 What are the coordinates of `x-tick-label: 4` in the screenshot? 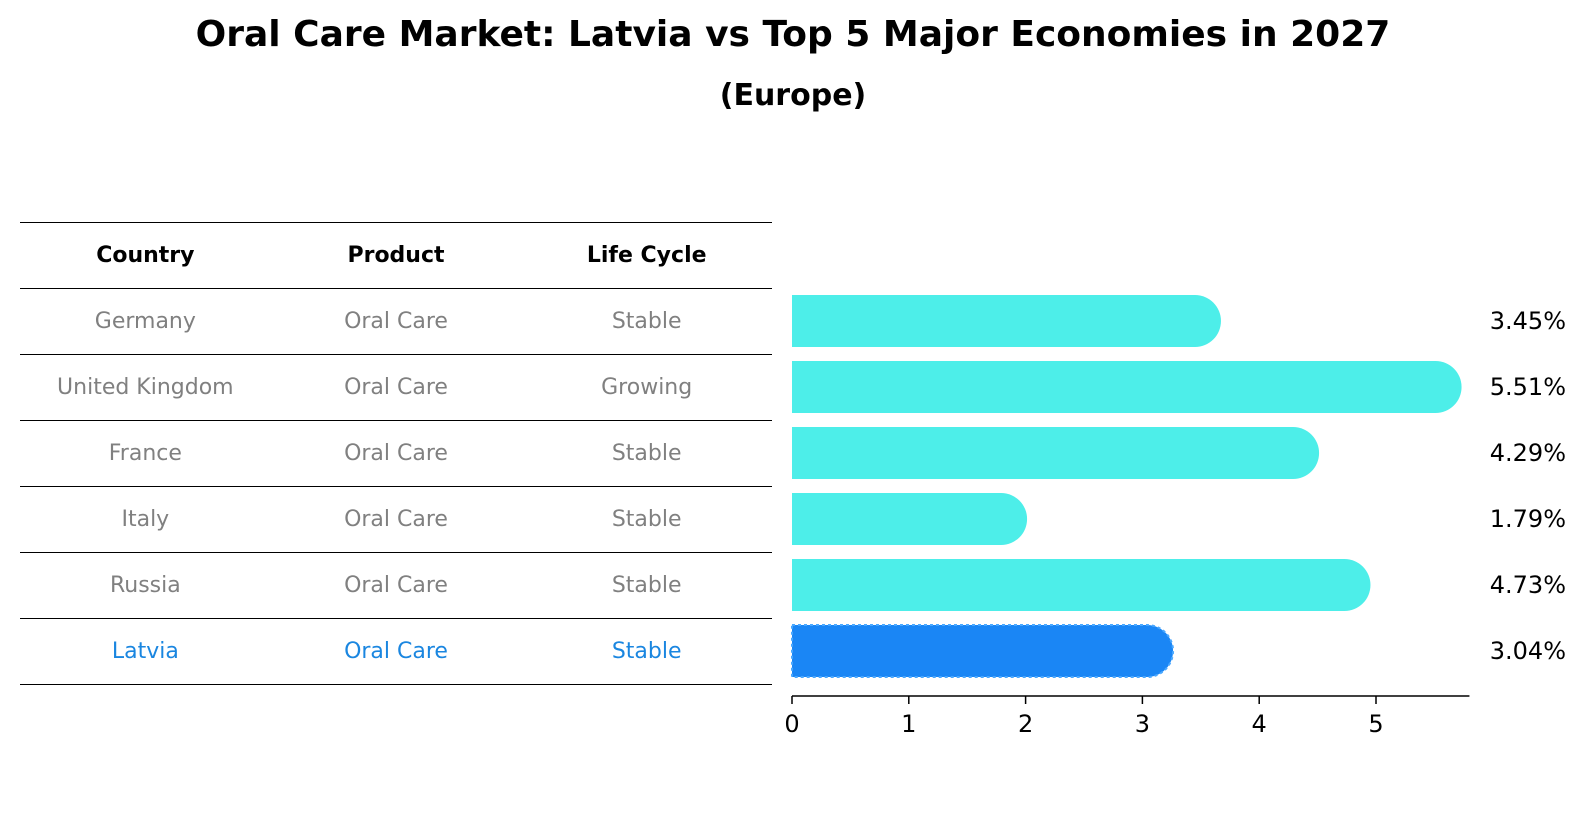 It's located at (1259, 724).